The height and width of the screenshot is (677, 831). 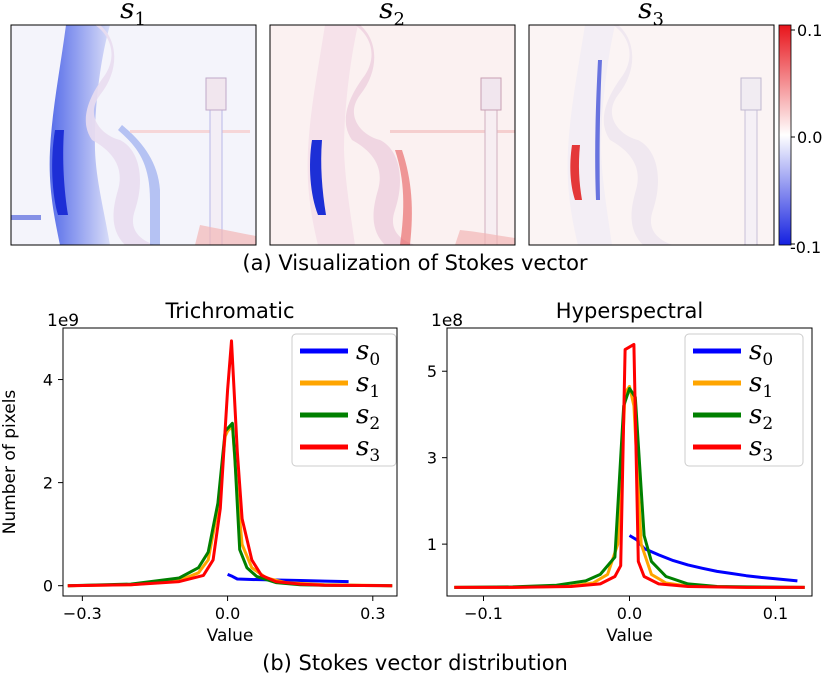 I want to click on trichromatic-xtick-label: 0.3, so click(x=372, y=613).